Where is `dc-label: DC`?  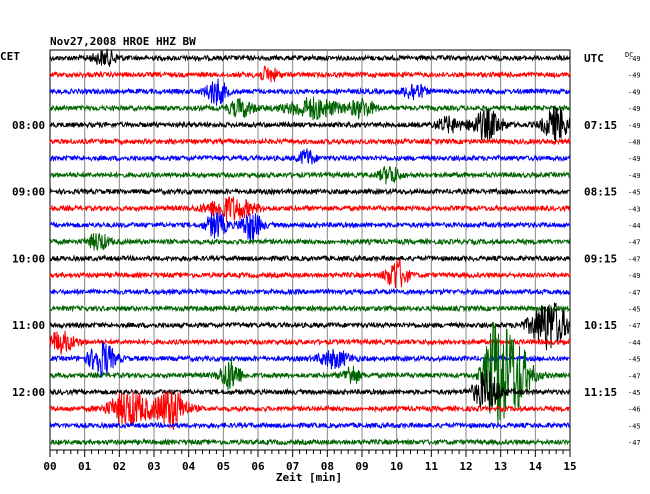 dc-label: DC is located at coordinates (629, 55).